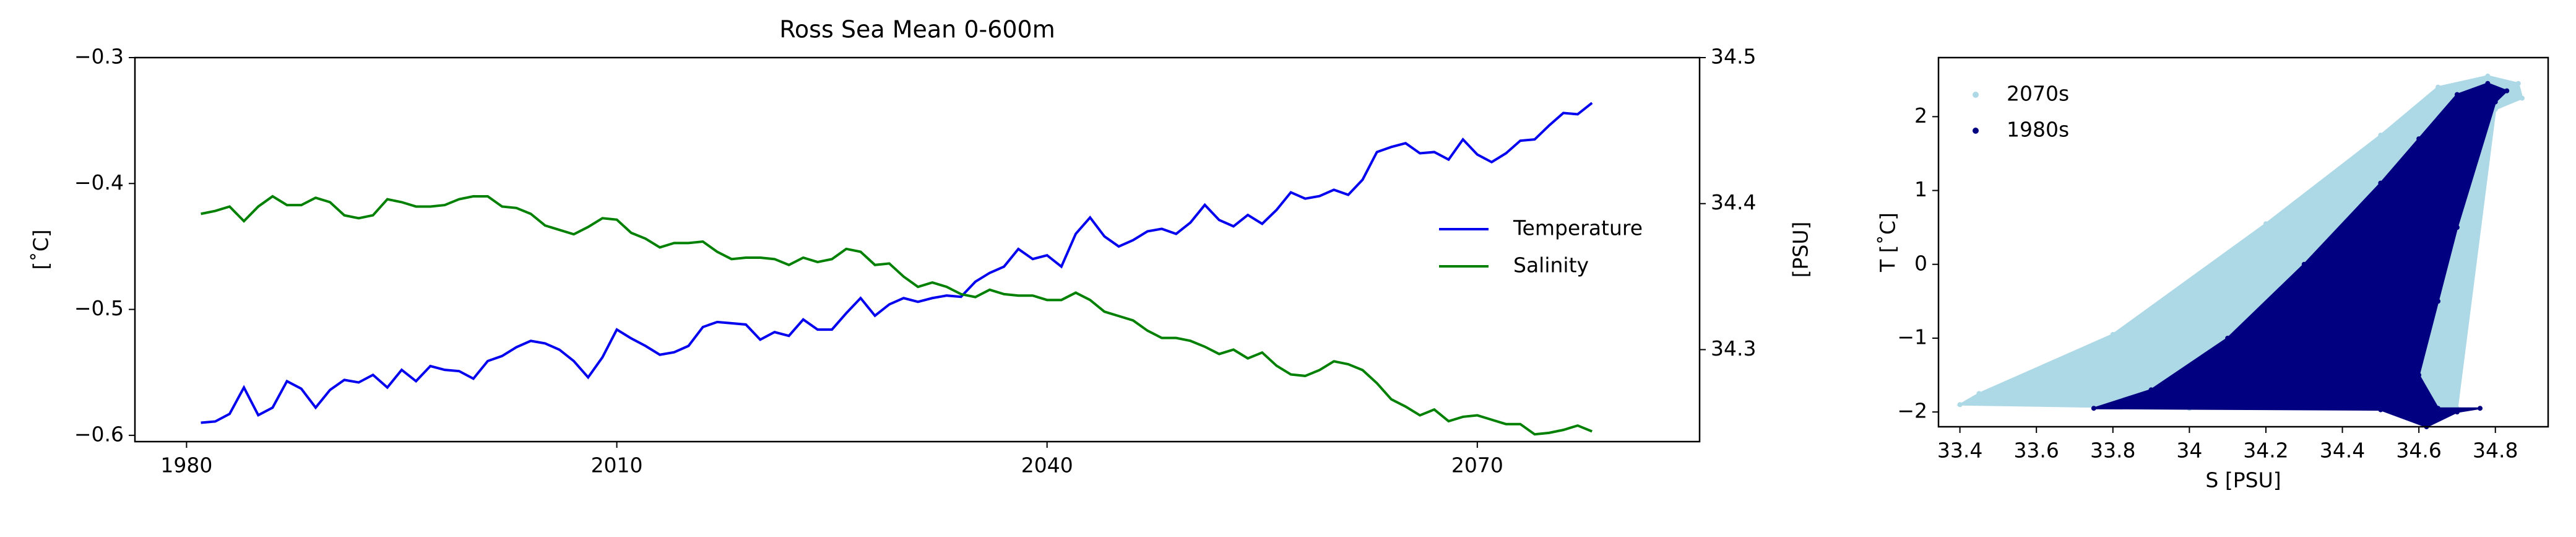 This screenshot has width=2576, height=537. I want to click on y2-axis-label: [PSU], so click(1801, 250).